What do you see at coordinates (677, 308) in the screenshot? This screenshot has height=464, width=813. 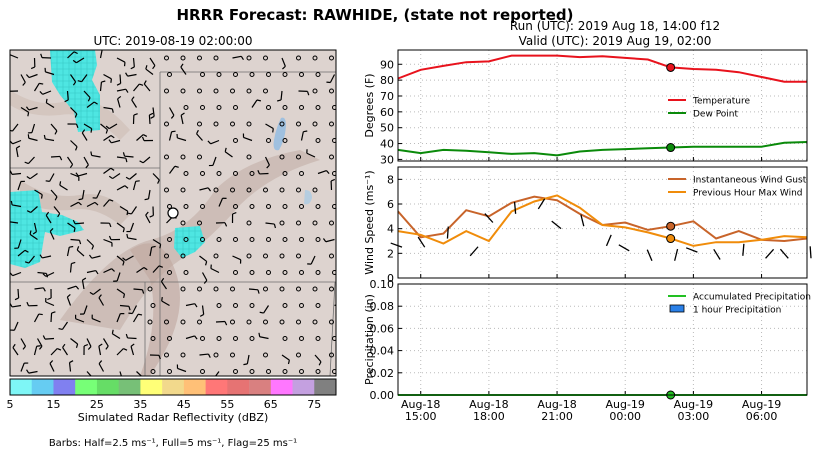 I see `legend-swatch` at bounding box center [677, 308].